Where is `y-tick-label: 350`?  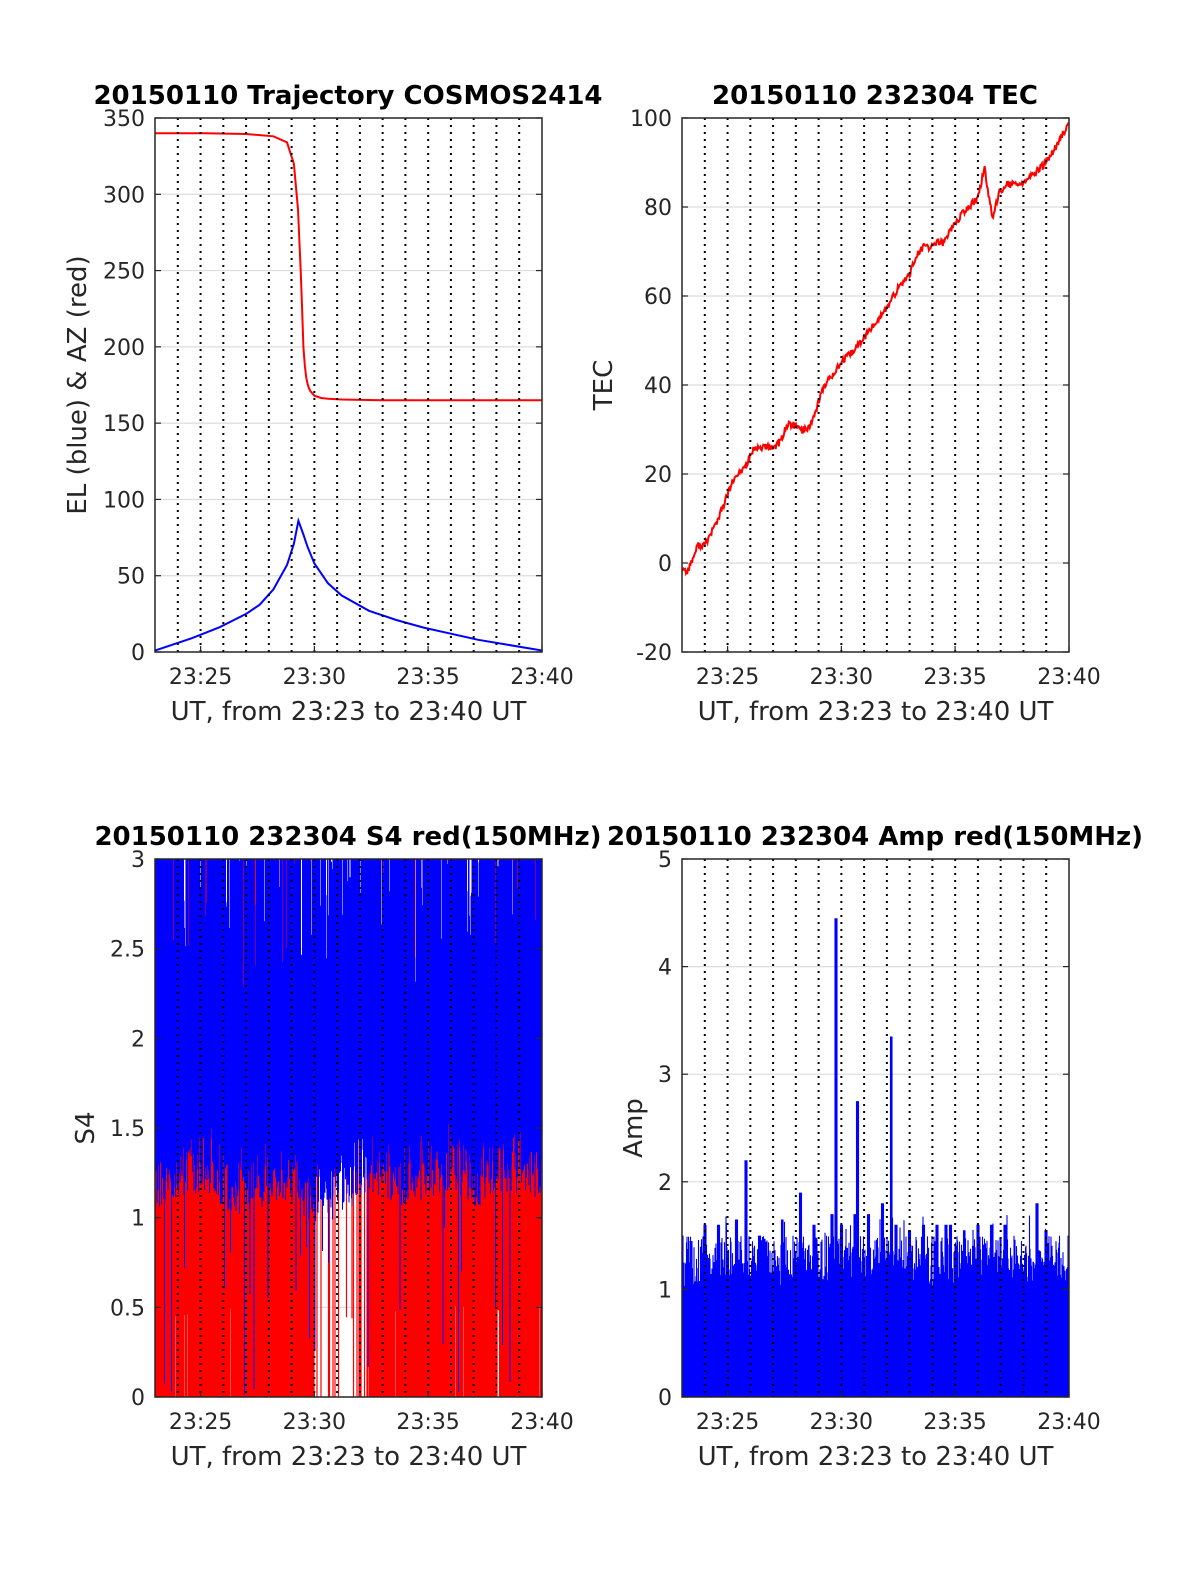
y-tick-label: 350 is located at coordinates (124, 119).